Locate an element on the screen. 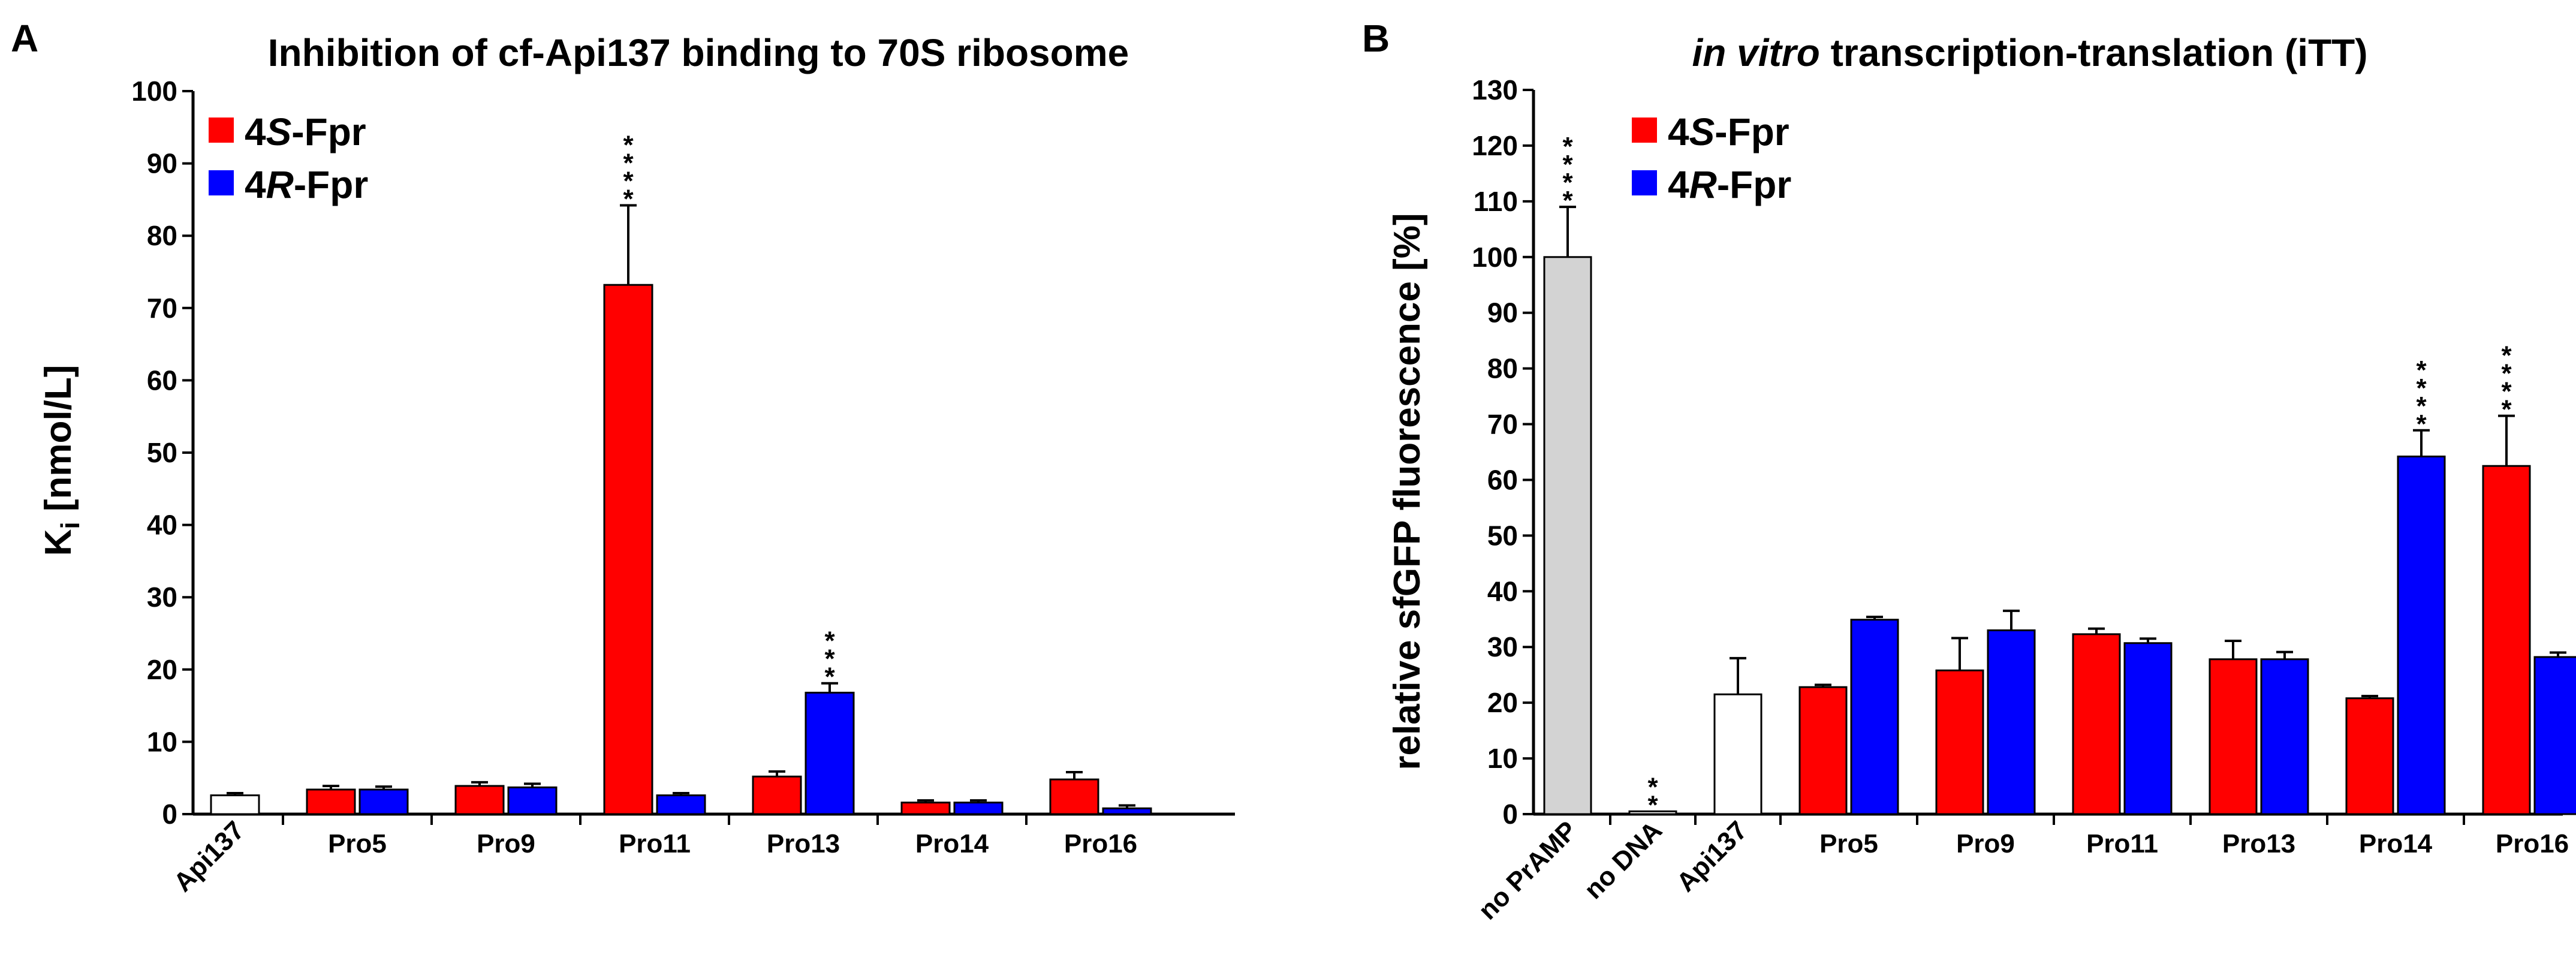  significance-star-no-dna-control: * is located at coordinates (1652, 787).